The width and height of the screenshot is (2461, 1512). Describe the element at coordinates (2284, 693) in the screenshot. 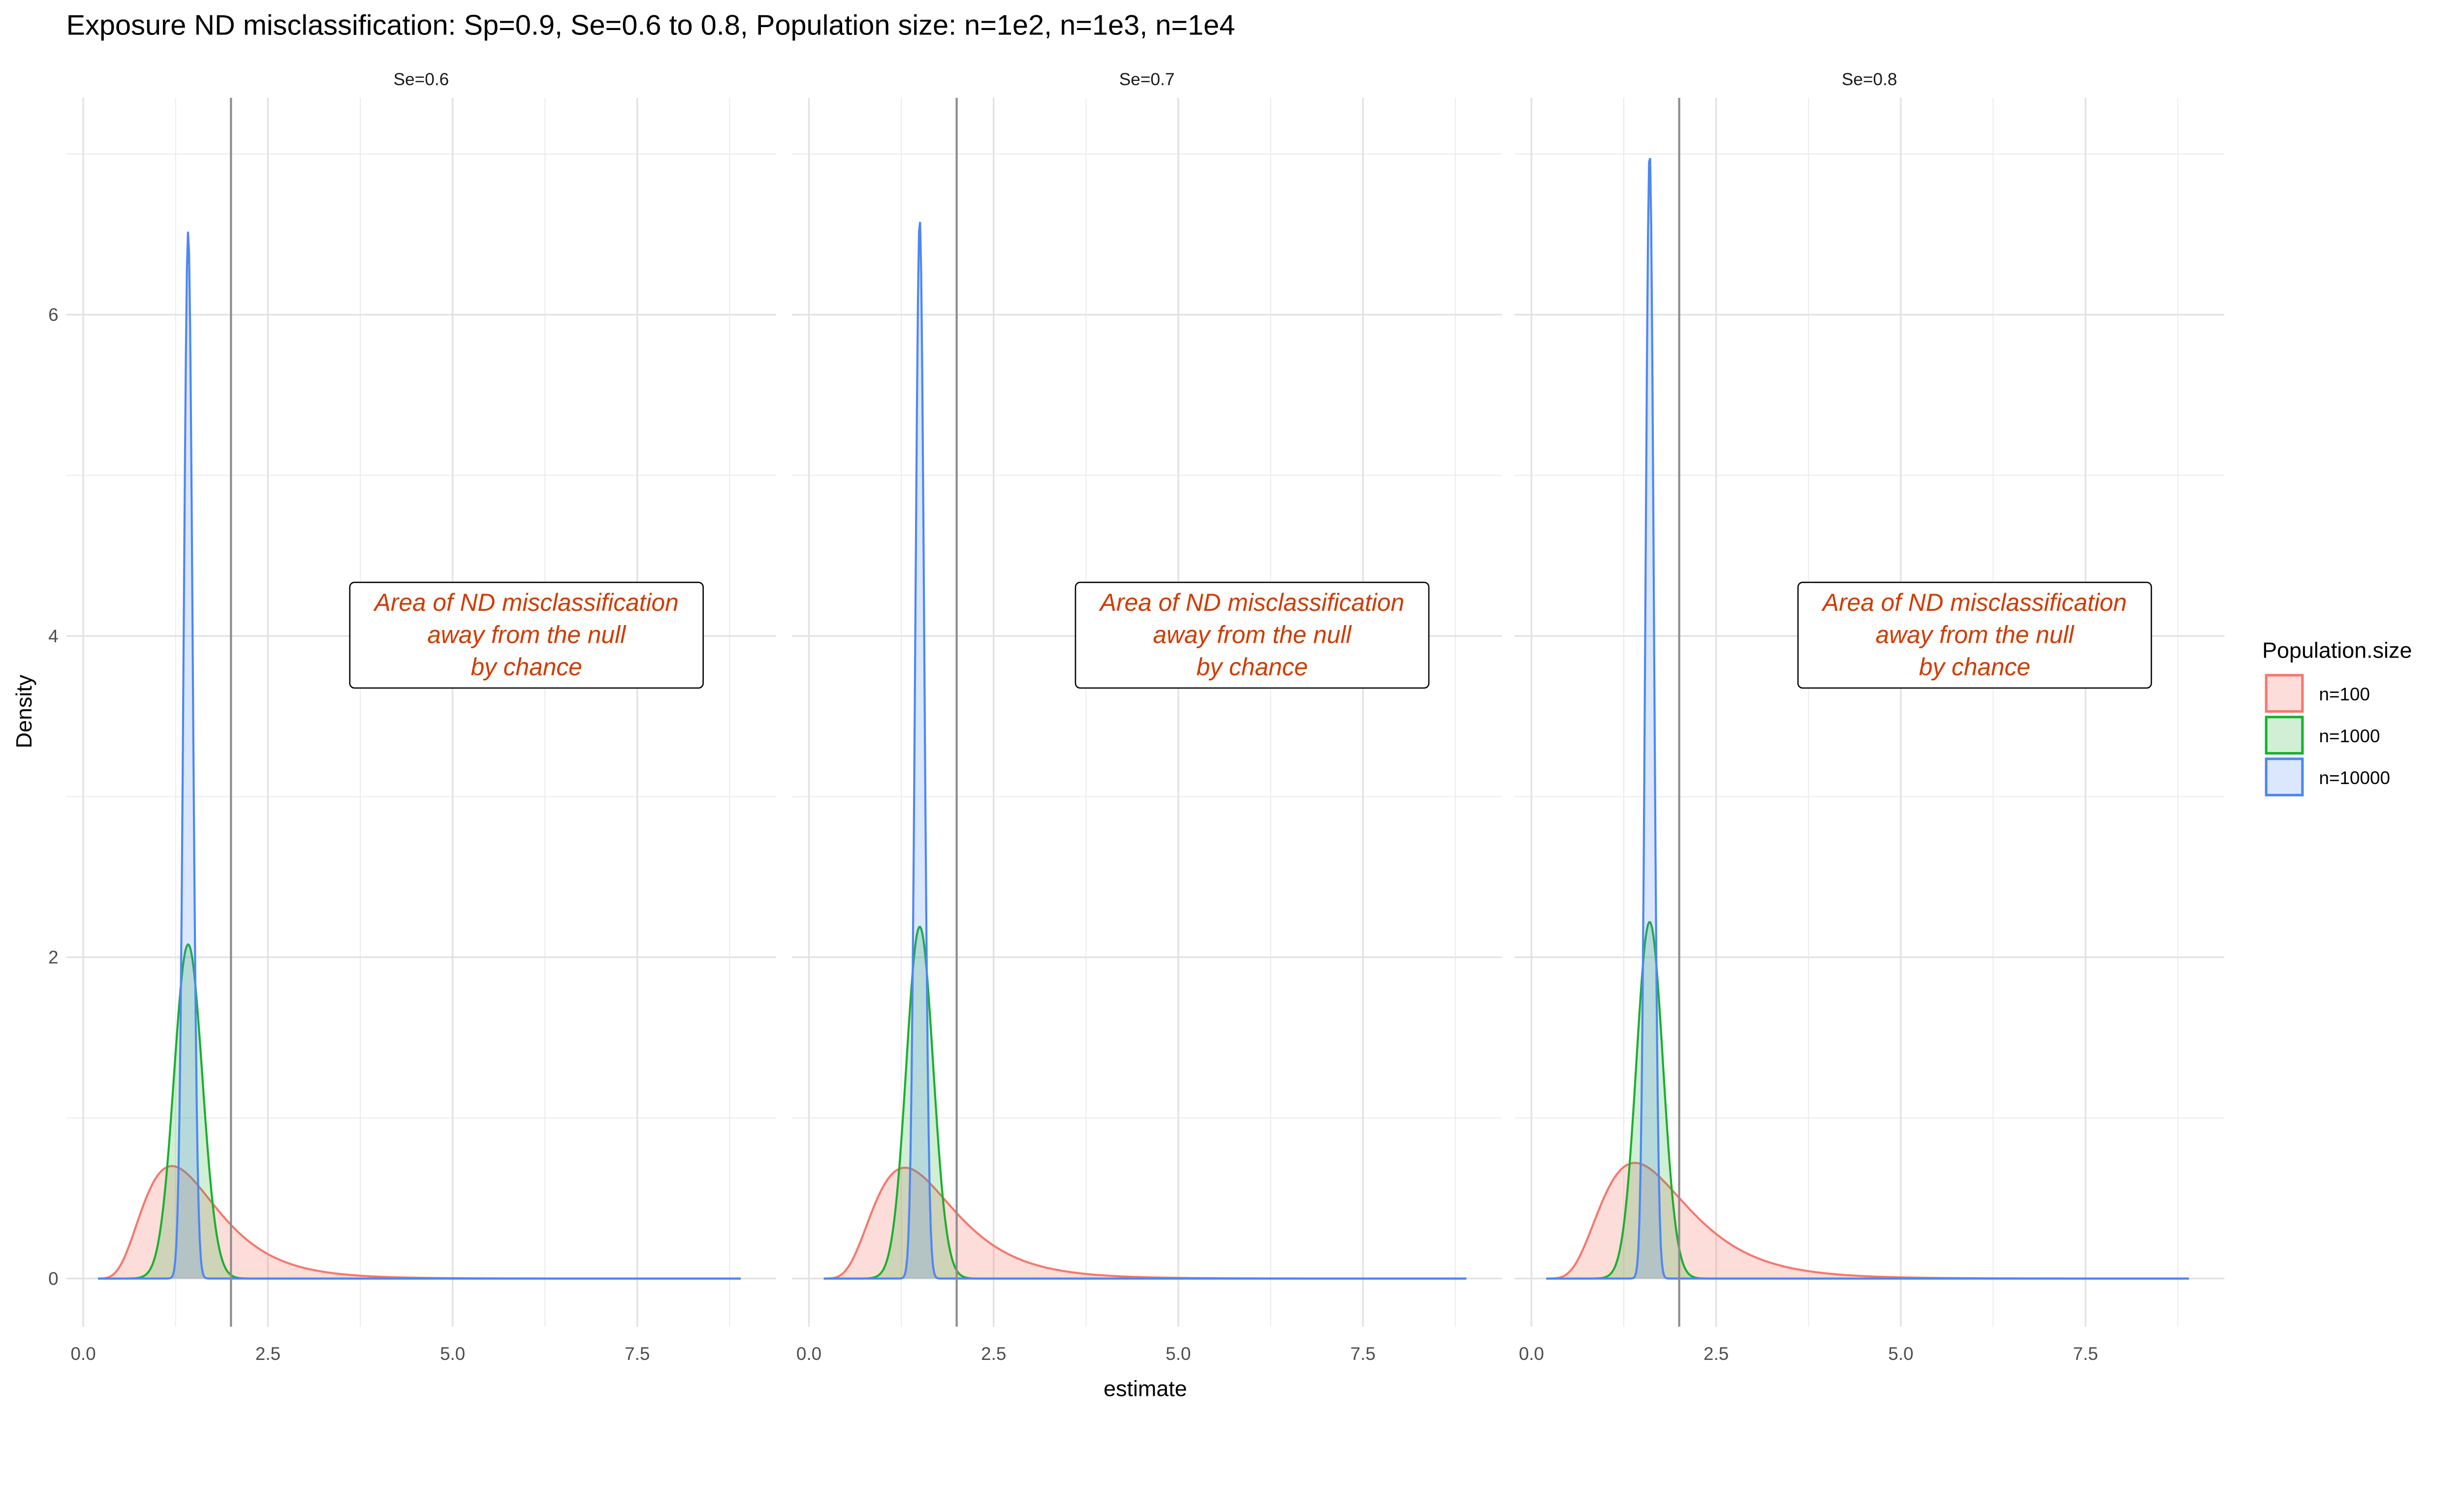

I see `legend-key-n=100` at that location.